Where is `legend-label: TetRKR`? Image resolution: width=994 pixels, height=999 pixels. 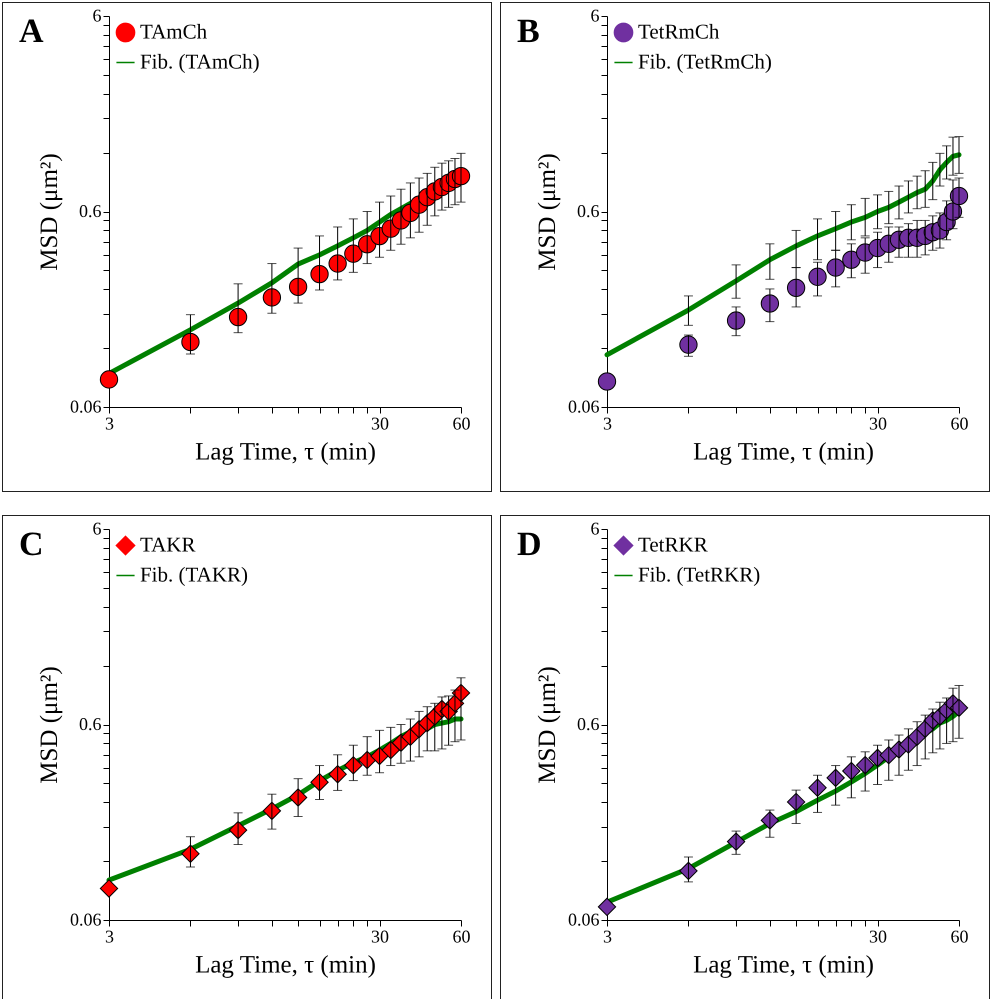 legend-label: TetRKR is located at coordinates (673, 544).